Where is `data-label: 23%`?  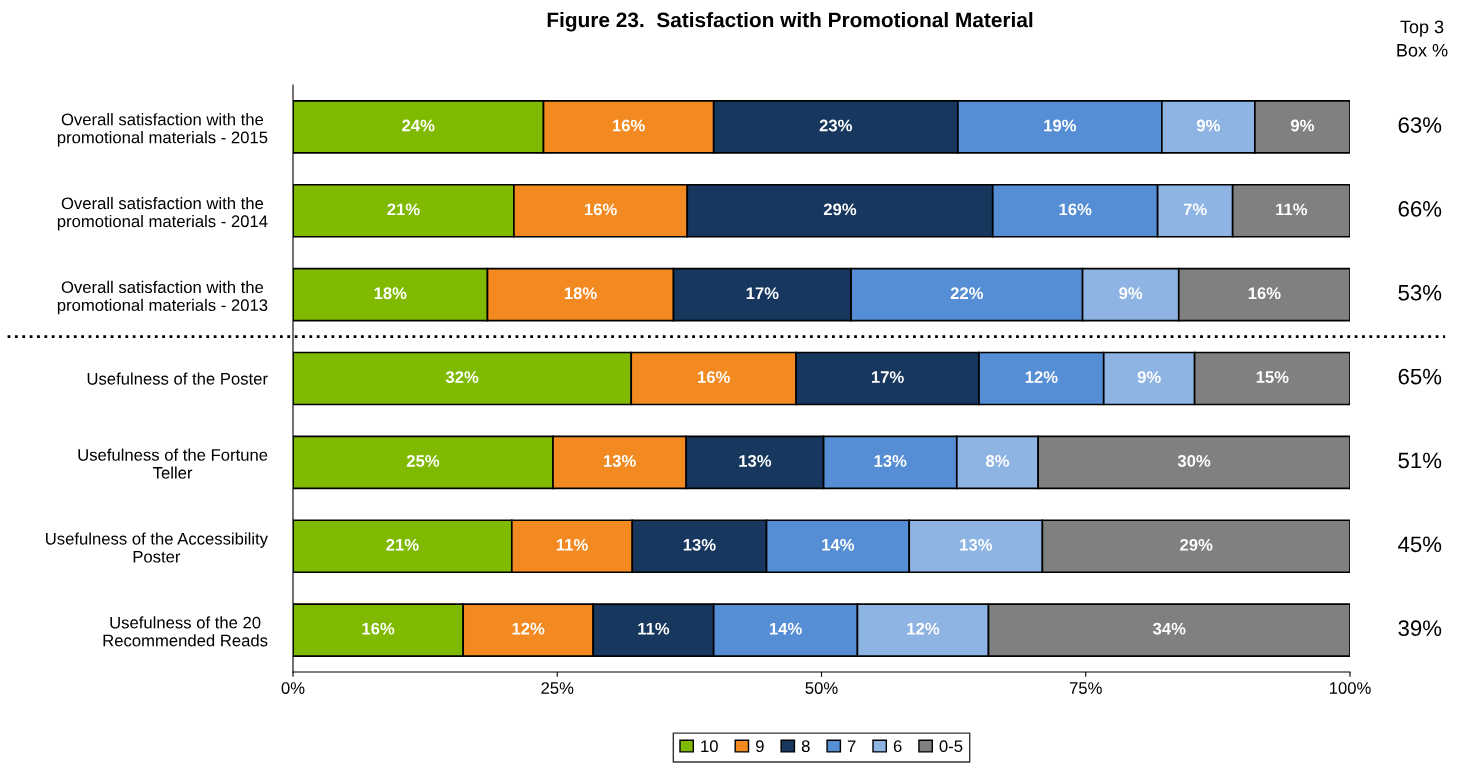
data-label: 23% is located at coordinates (836, 125).